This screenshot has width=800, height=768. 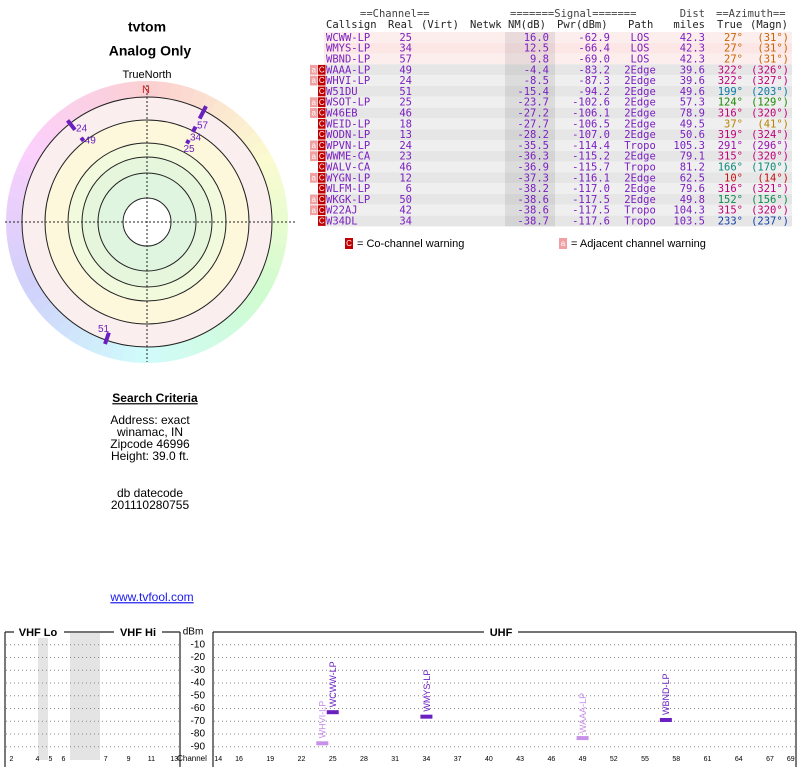 What do you see at coordinates (533, 124) in the screenshot?
I see `table-cell: -27.7` at bounding box center [533, 124].